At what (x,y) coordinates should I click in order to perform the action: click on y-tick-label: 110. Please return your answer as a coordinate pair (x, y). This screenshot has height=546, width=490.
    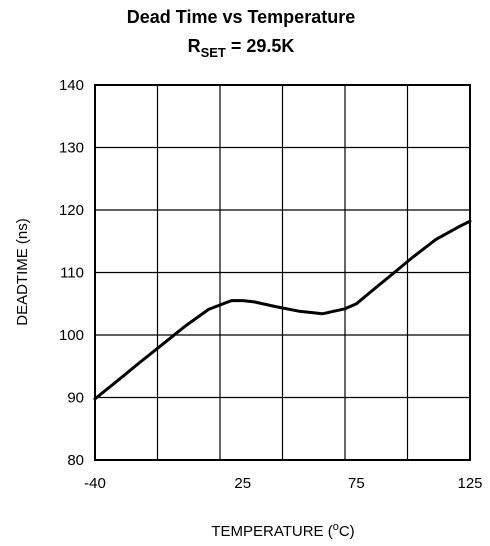
    Looking at the image, I should click on (72, 273).